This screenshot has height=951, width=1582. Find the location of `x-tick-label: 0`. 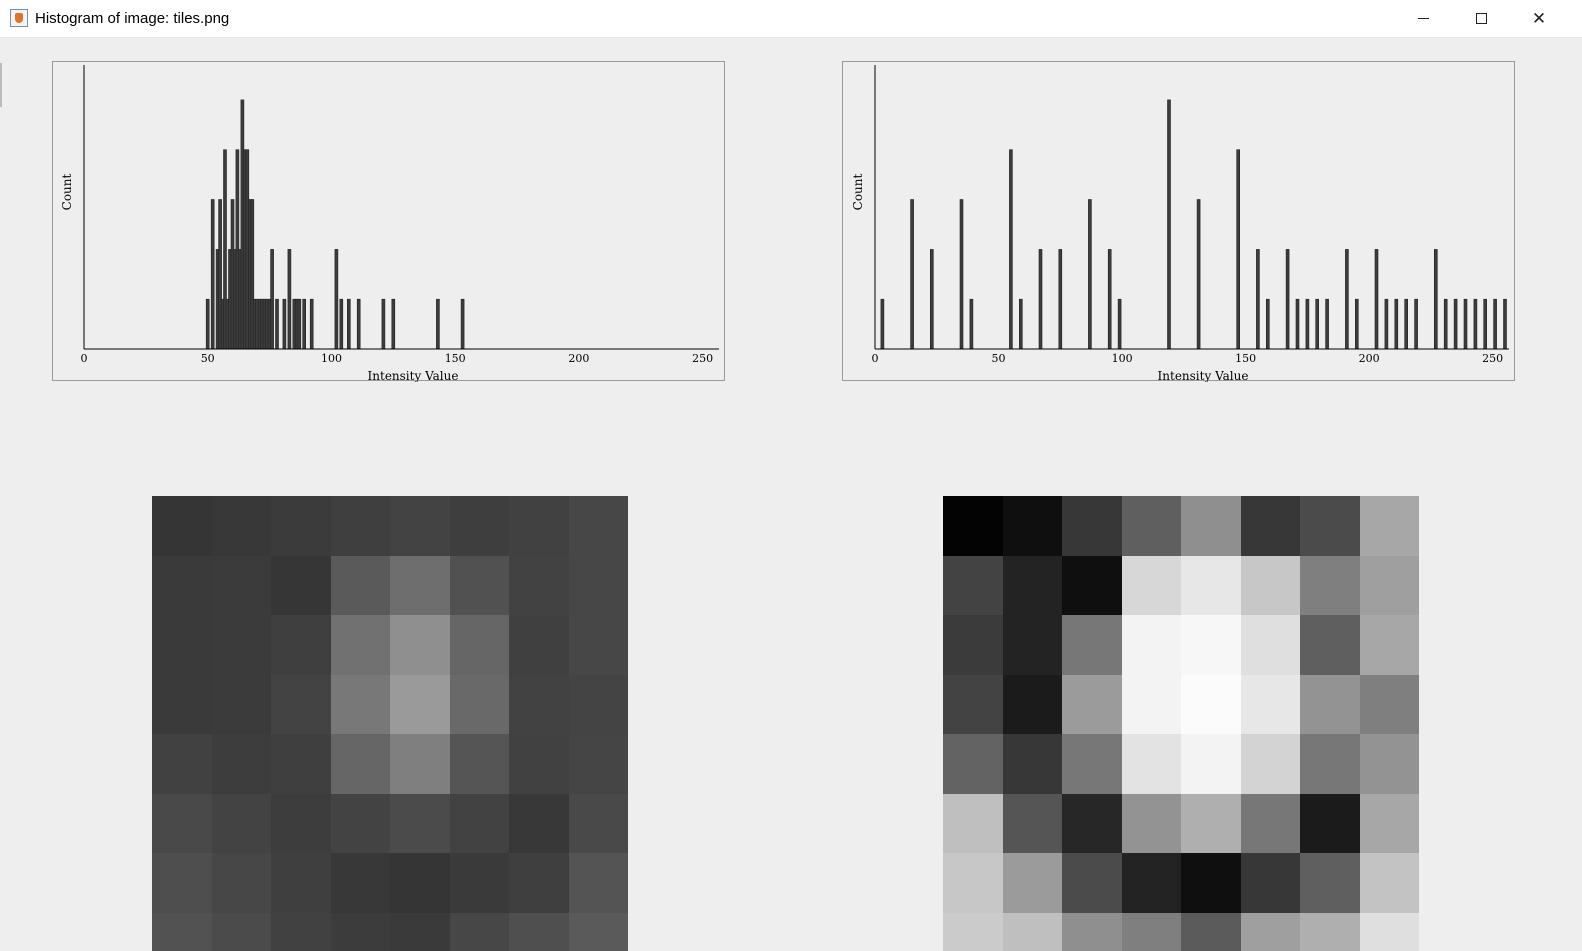

x-tick-label: 0 is located at coordinates (84, 358).